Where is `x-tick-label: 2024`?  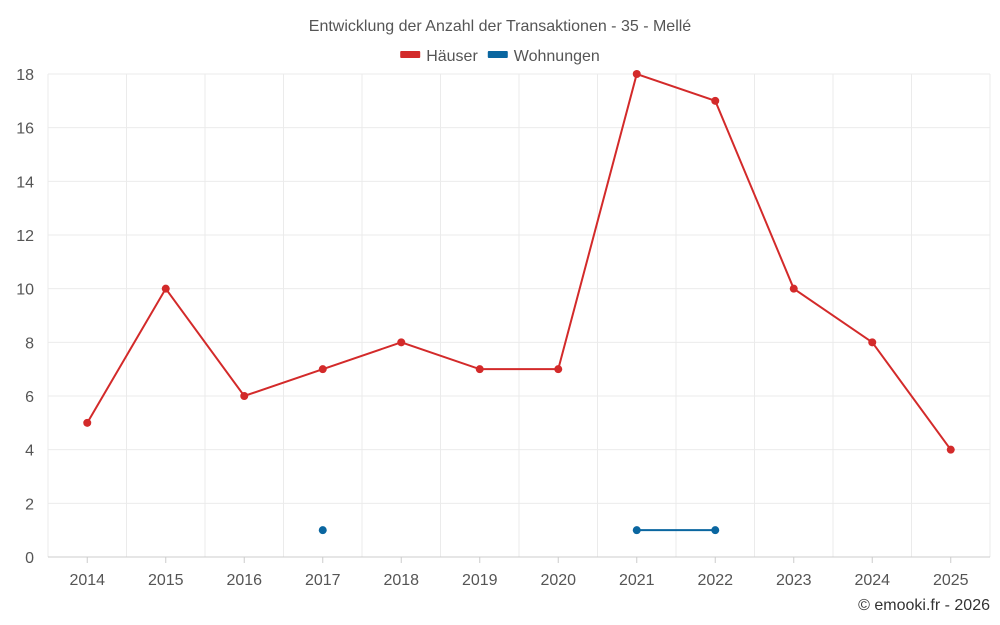
x-tick-label: 2024 is located at coordinates (872, 580).